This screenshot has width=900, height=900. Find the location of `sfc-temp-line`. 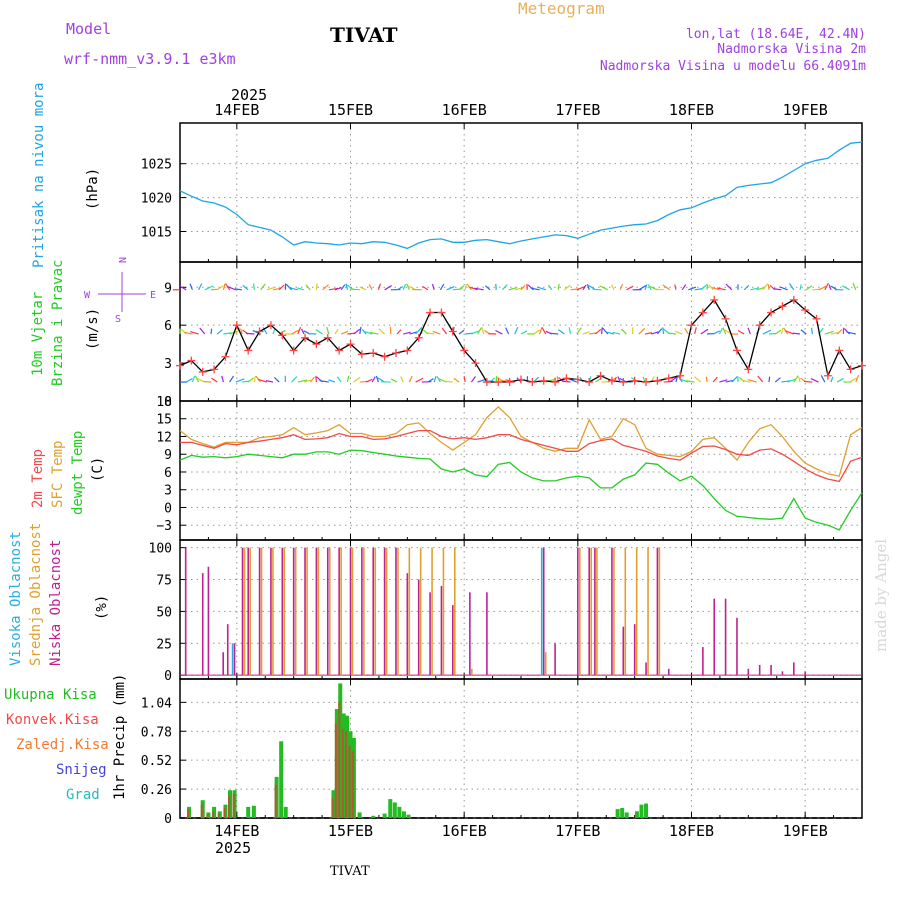

sfc-temp-line is located at coordinates (521, 441).